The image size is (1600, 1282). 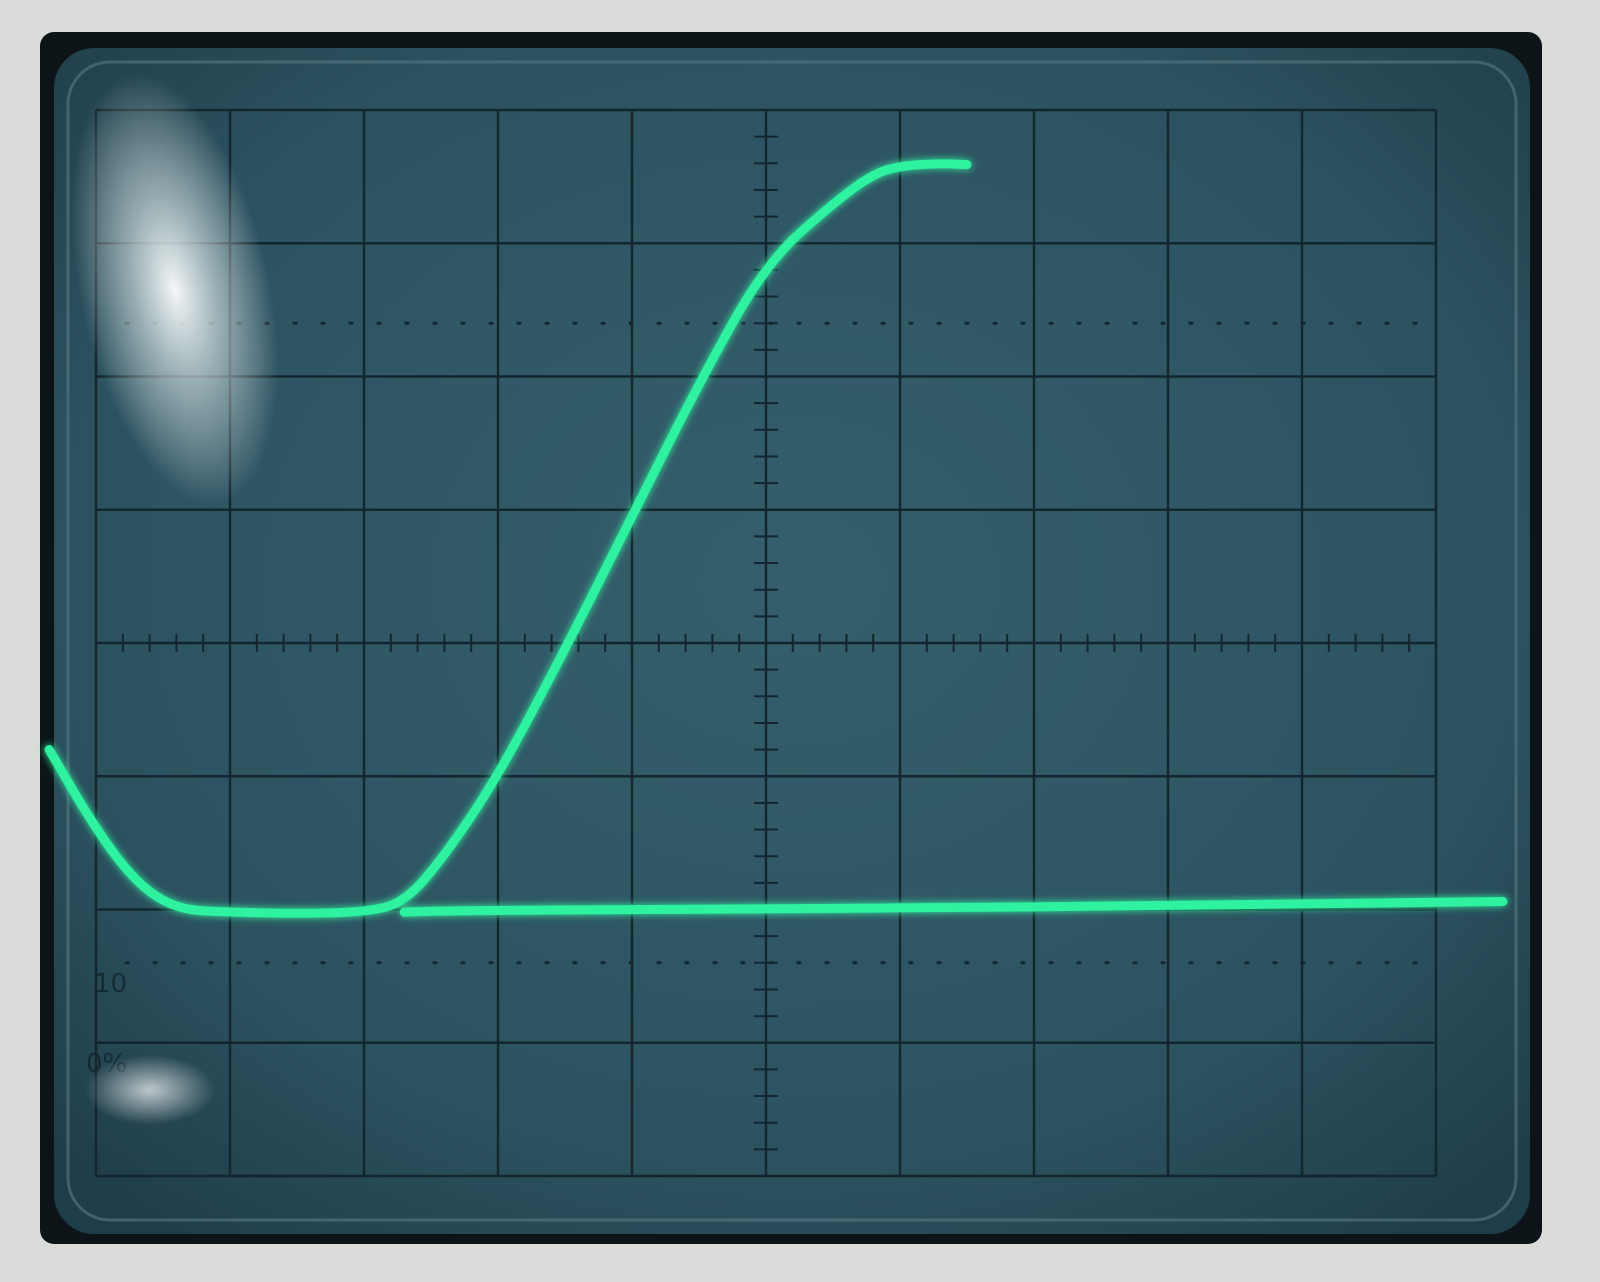 I want to click on graticule-label-10: 10, so click(x=110, y=984).